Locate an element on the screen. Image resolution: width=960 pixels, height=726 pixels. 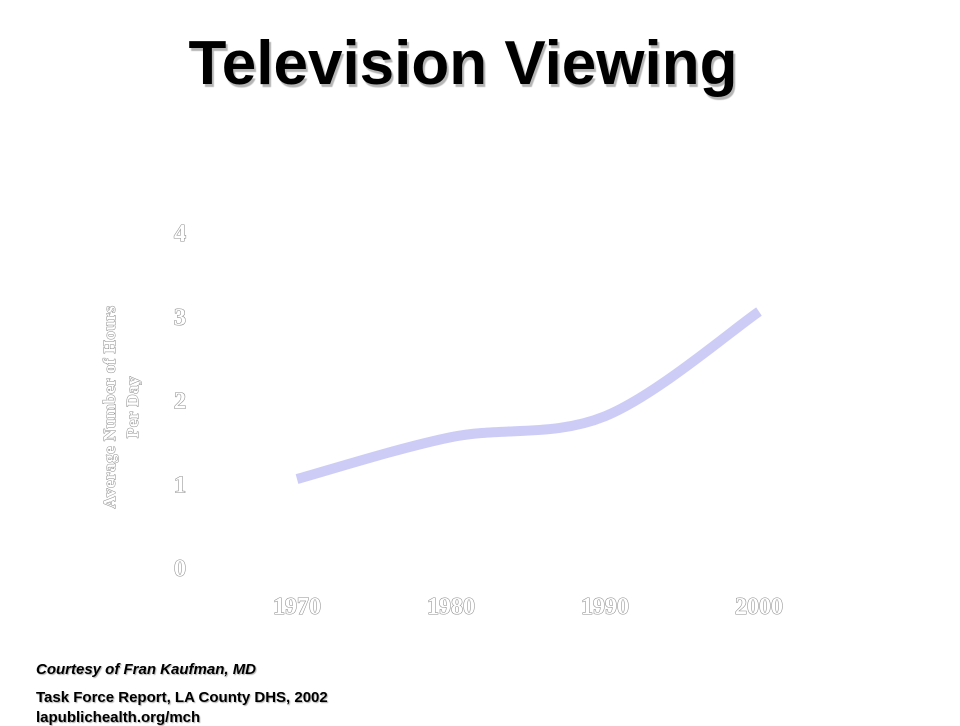
y-tick-label: 2 is located at coordinates (180, 402).